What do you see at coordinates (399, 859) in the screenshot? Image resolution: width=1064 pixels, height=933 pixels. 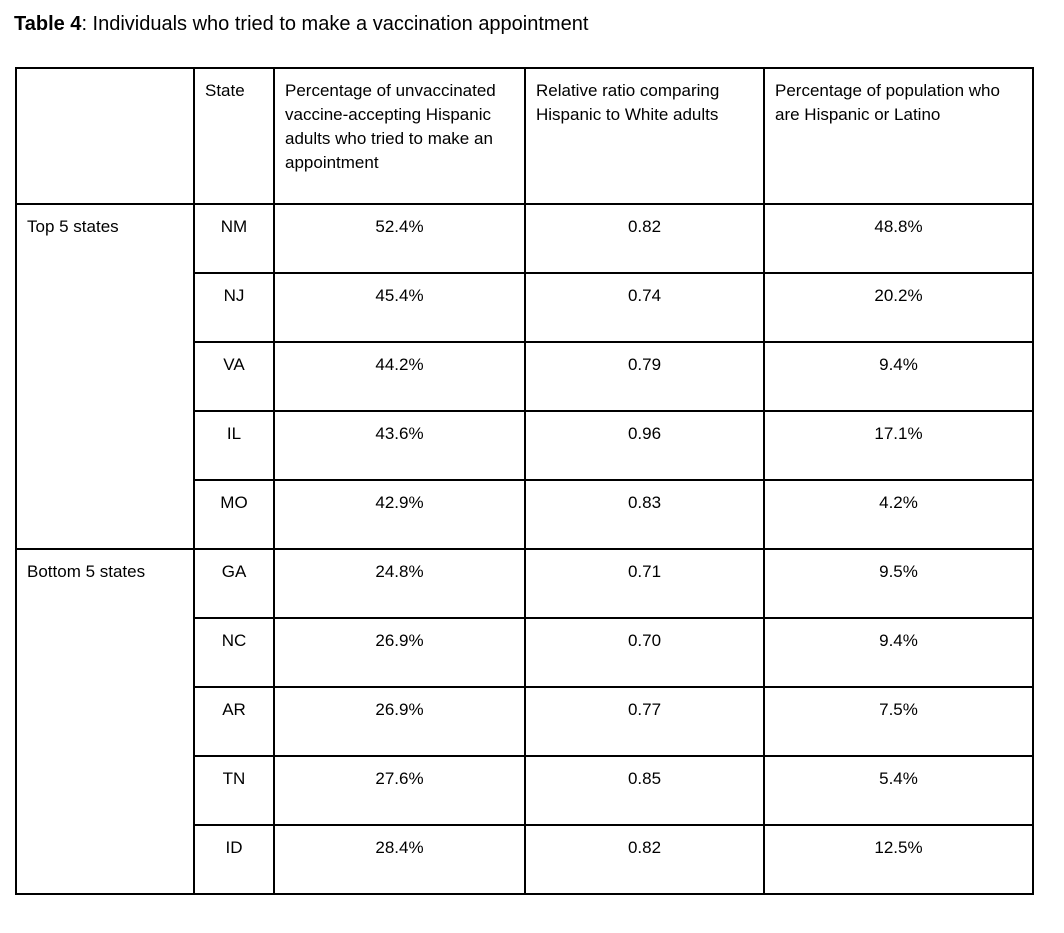 I see `pct-tried-cell: 28.4%` at bounding box center [399, 859].